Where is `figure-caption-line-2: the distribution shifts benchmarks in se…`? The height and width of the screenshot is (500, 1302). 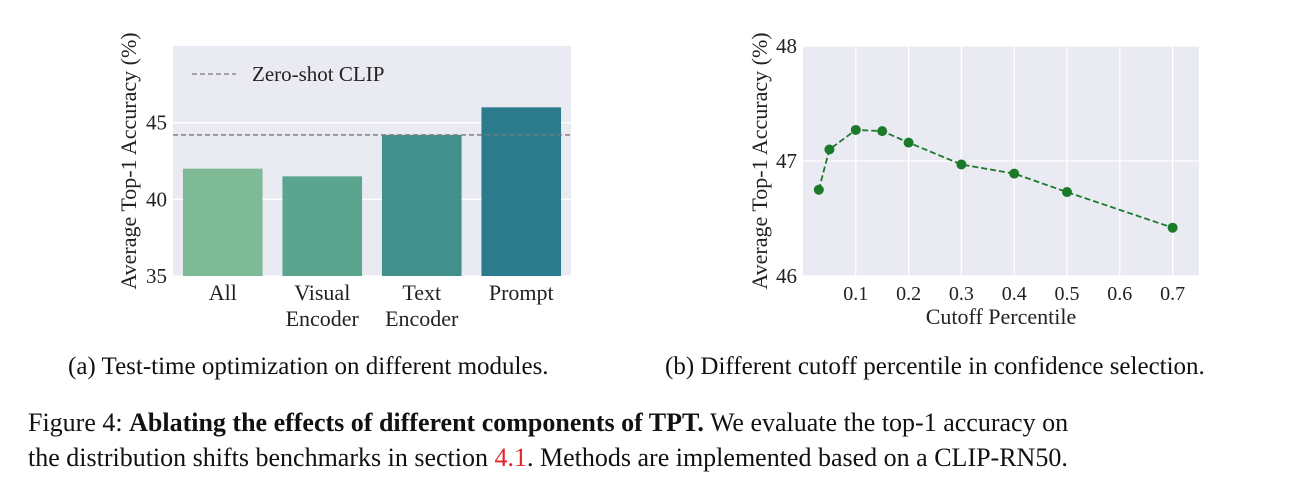
figure-caption-line-2: the distribution shifts benchmarks in se… is located at coordinates (548, 458).